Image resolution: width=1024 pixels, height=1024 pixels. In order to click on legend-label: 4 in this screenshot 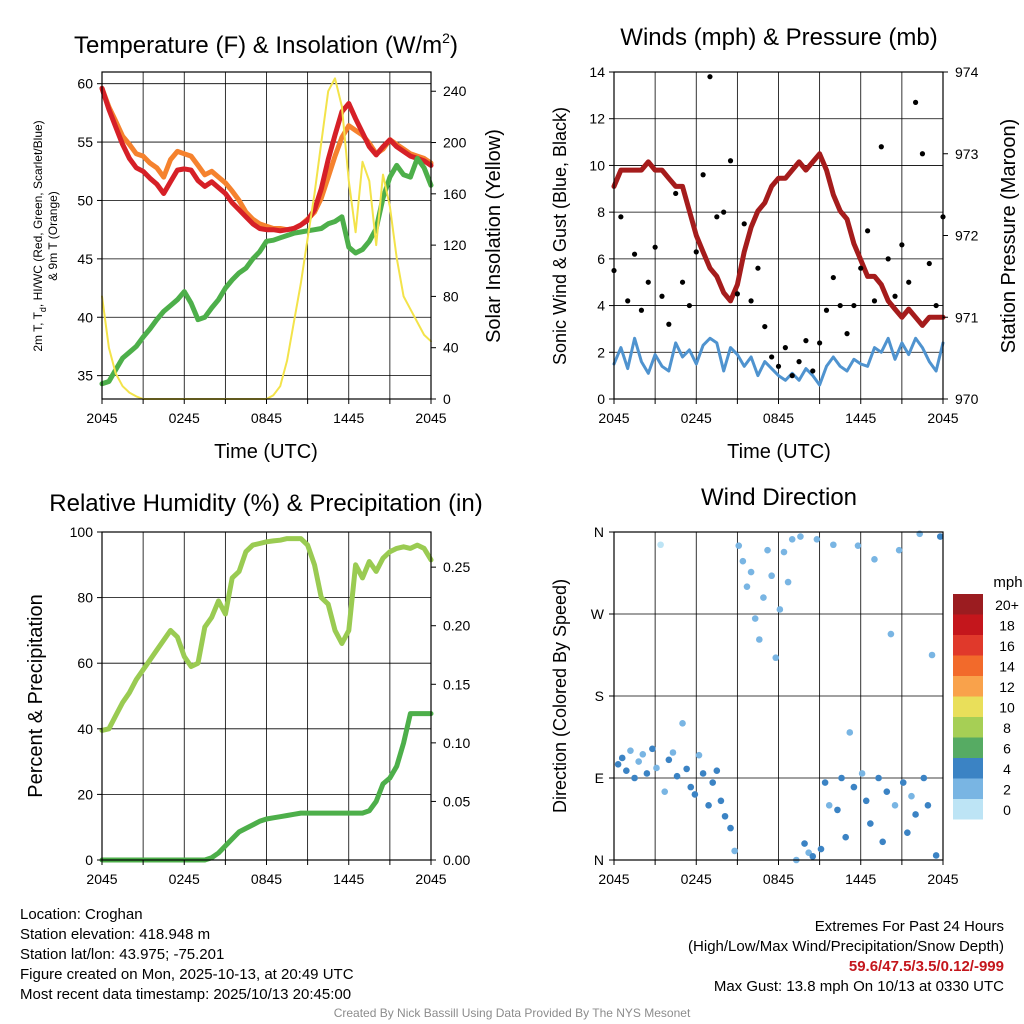, I will do `click(1007, 769)`.